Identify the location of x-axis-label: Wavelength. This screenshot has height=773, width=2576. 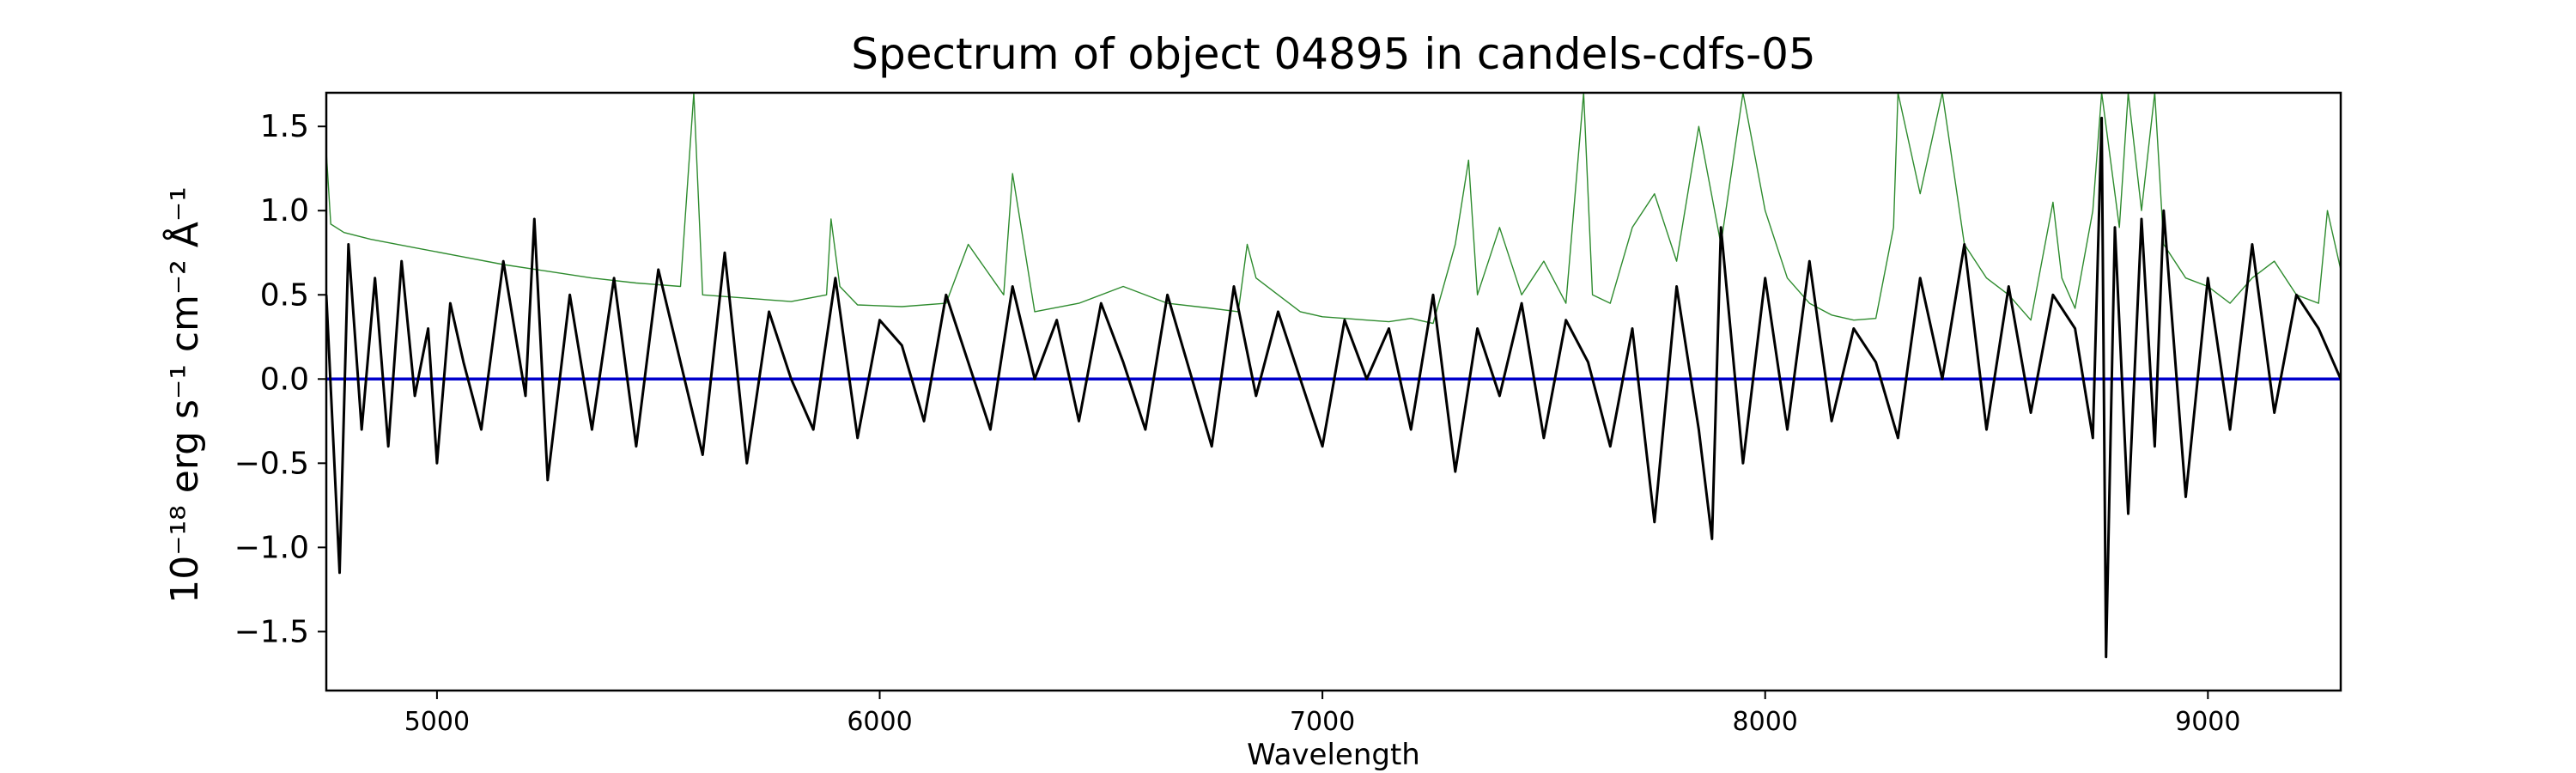
(1334, 755).